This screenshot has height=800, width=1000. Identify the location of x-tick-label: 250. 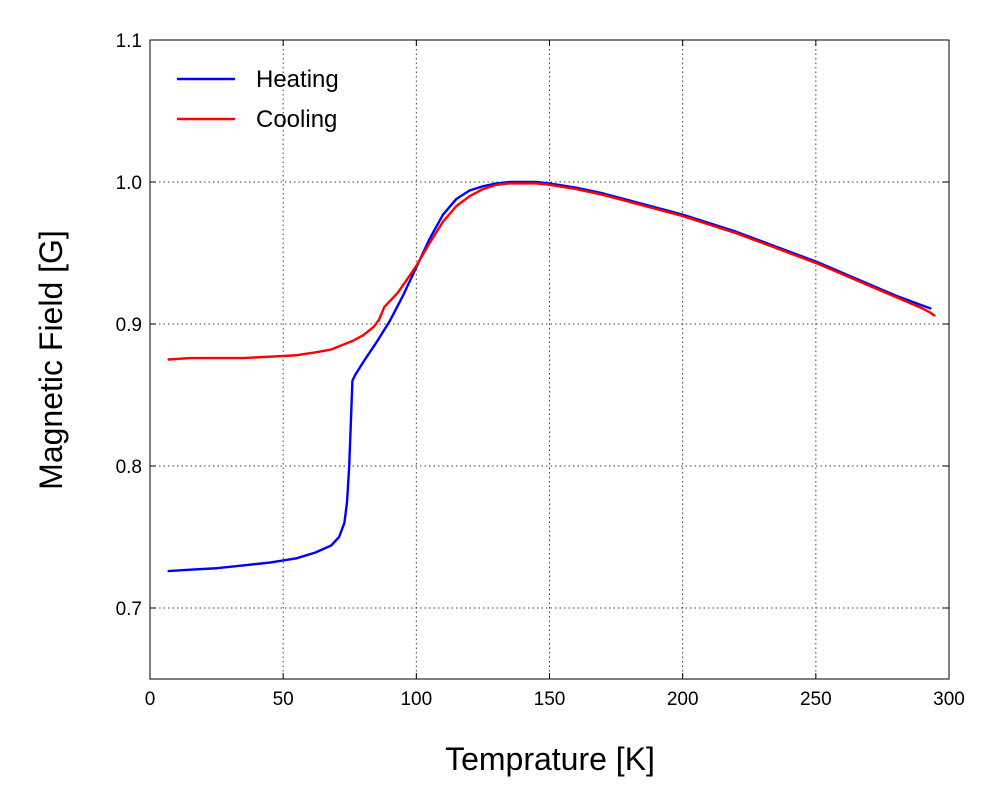
(816, 699).